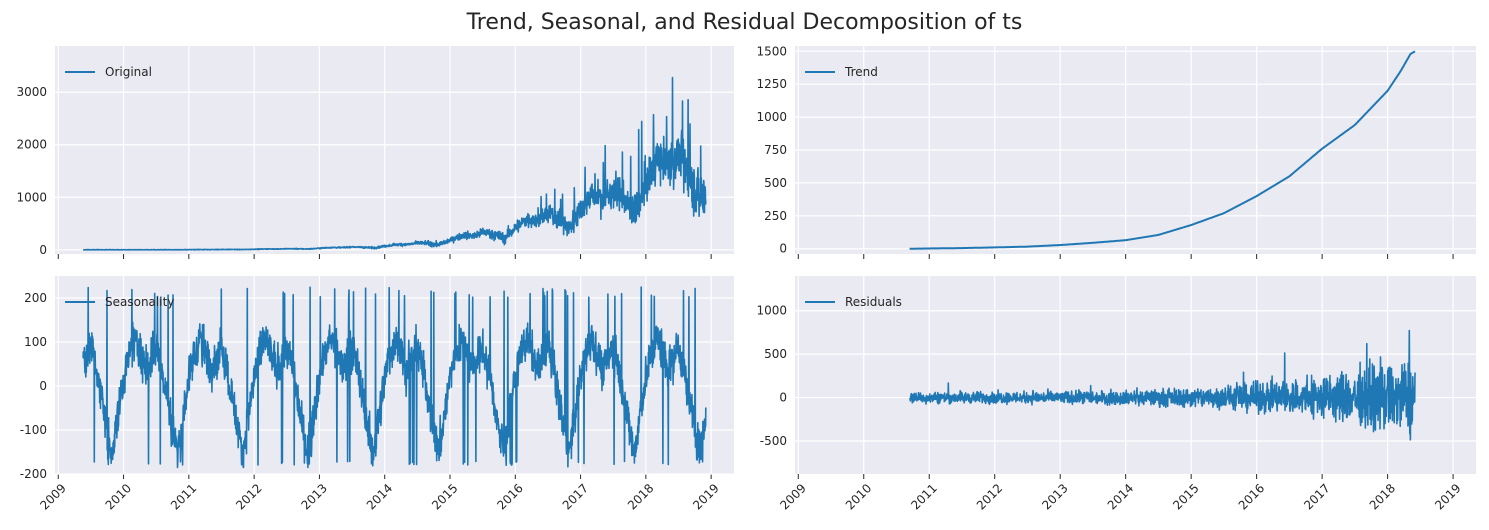 The image size is (1489, 530). Describe the element at coordinates (1120, 496) in the screenshot. I see `residuals-x-tick-label: 2014` at that location.